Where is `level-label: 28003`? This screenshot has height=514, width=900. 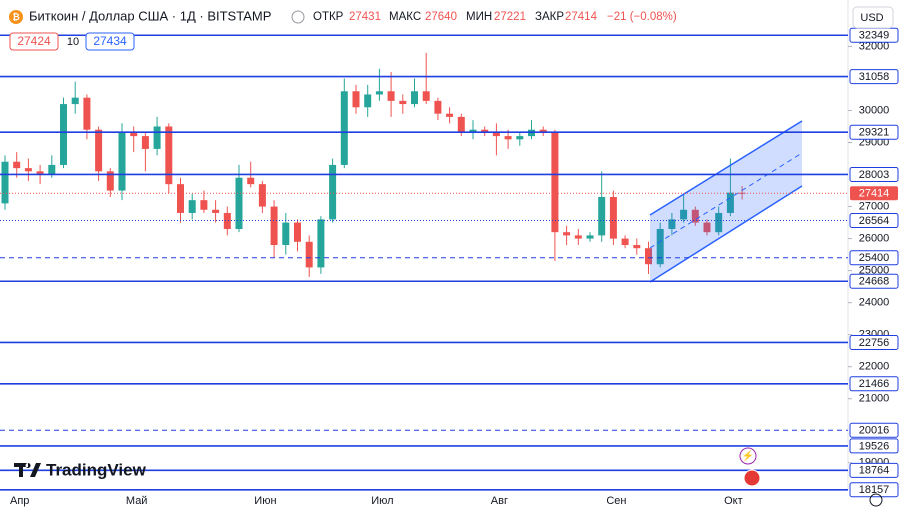 level-label: 28003 is located at coordinates (874, 175).